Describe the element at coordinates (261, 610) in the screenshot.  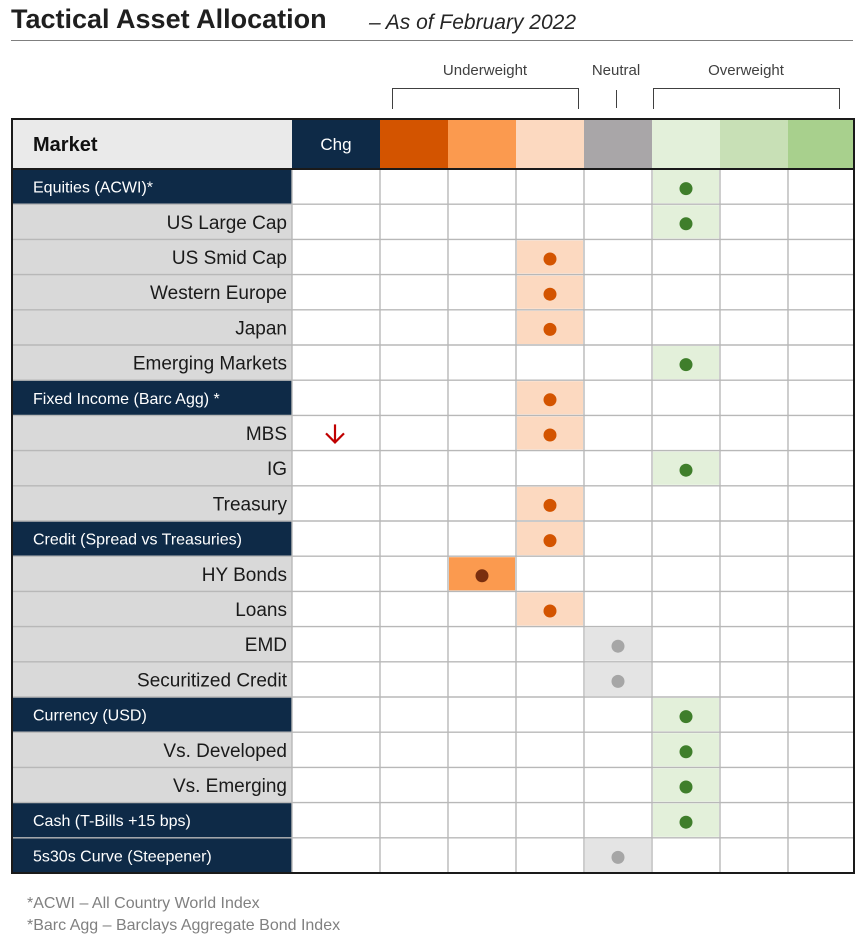
I see `row-label: Loans` at that location.